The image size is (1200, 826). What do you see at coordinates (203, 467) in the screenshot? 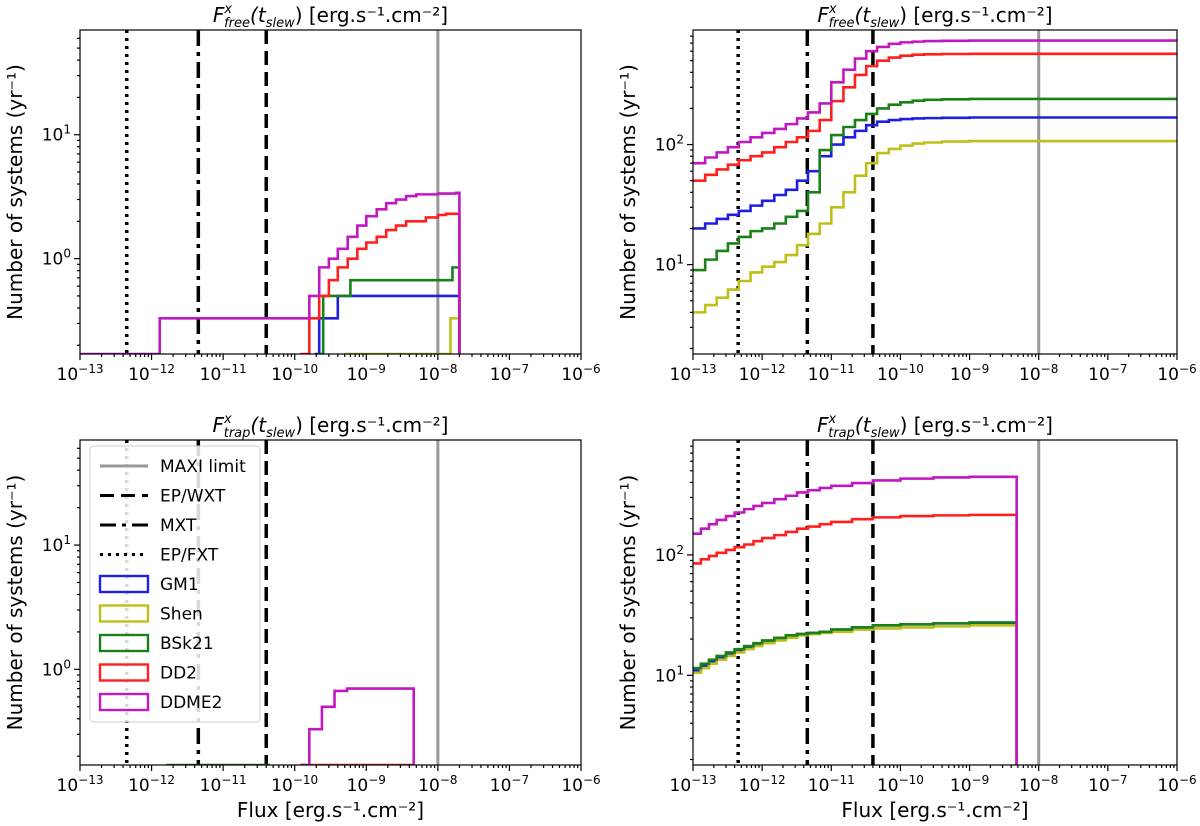
I see `legend-label: MAXI limit` at bounding box center [203, 467].